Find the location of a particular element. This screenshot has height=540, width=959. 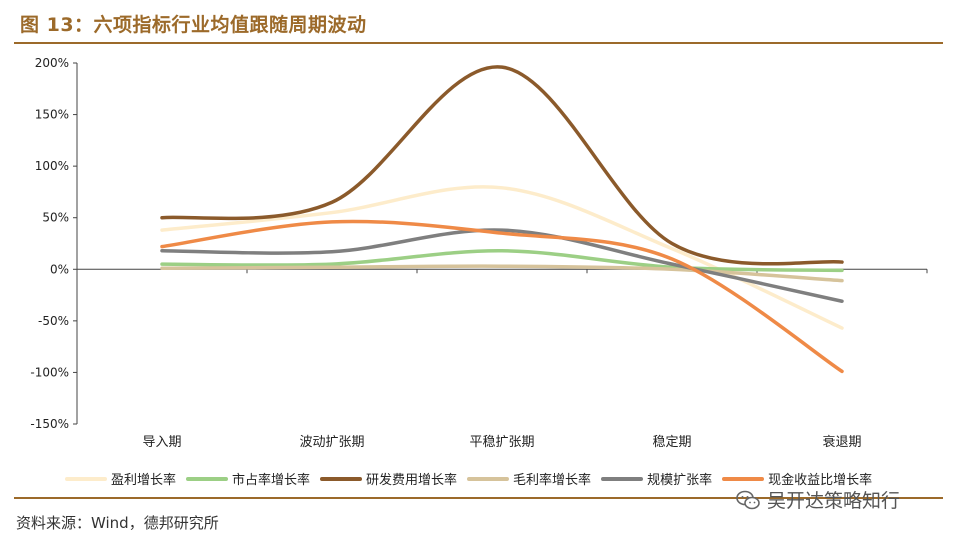

x-tick-label: 衰退期 is located at coordinates (841, 442).